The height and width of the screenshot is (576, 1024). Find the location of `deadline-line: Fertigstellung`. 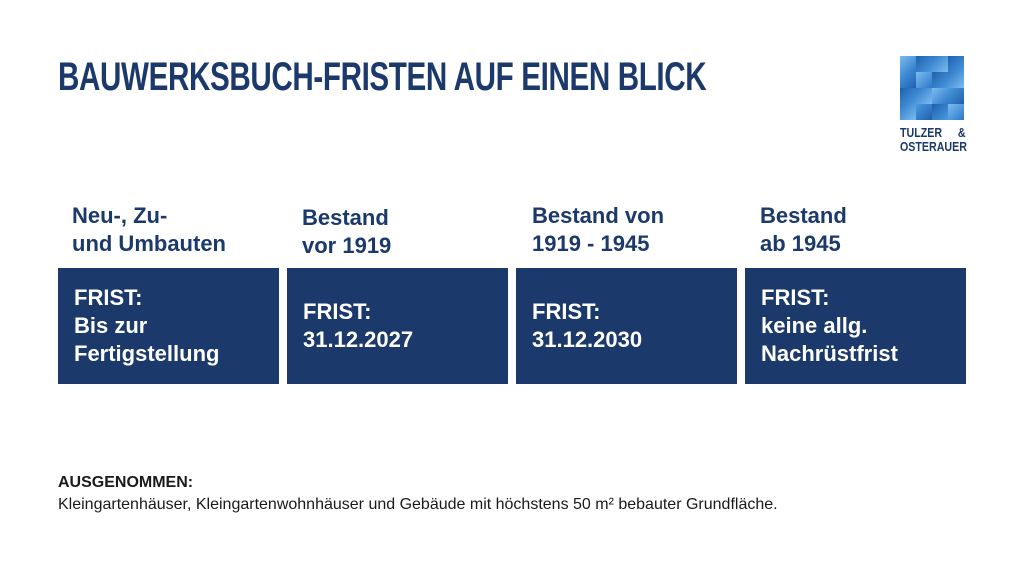

deadline-line: Fertigstellung is located at coordinates (147, 353).